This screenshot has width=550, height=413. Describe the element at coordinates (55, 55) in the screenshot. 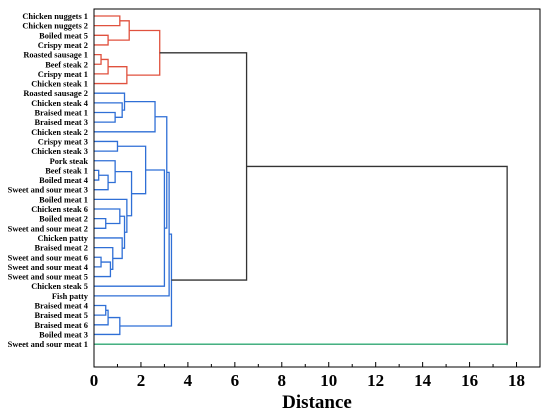

I see `leaf-label: Roasted sausage 1` at that location.